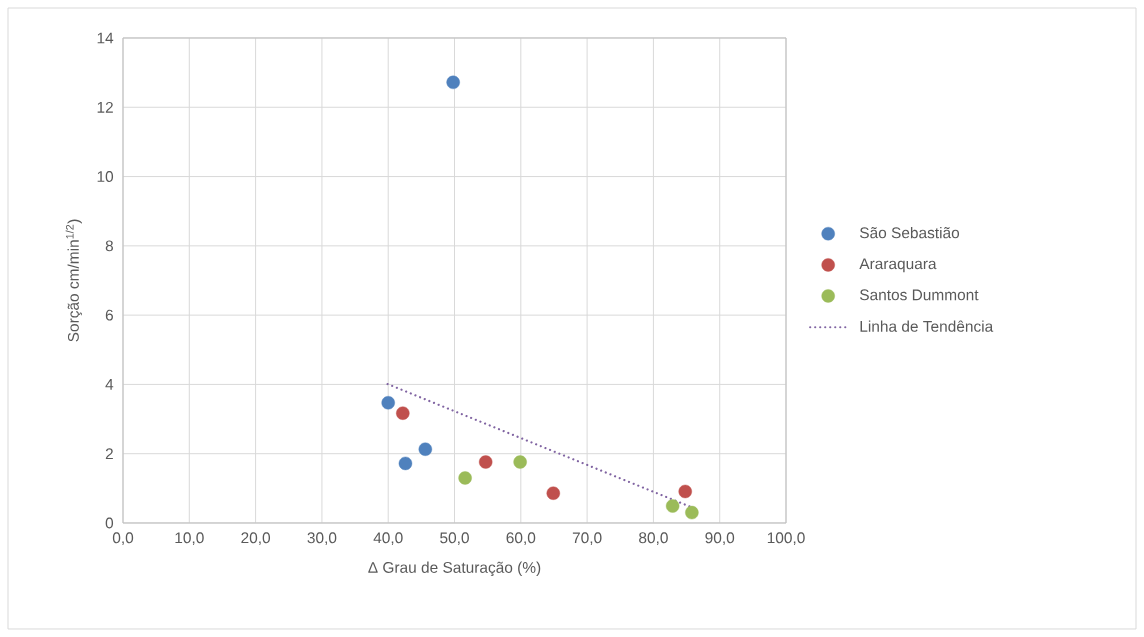 The height and width of the screenshot is (637, 1144). Describe the element at coordinates (720, 539) in the screenshot. I see `x-tick-label: 90,0` at that location.